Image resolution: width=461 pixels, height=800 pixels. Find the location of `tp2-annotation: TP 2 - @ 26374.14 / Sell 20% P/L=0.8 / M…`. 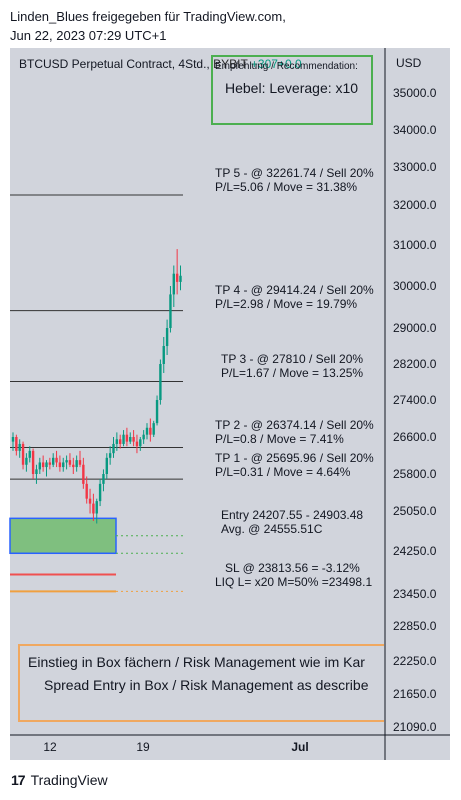

tp2-annotation: TP 2 - @ 26374.14 / Sell 20% P/L=0.8 / M… is located at coordinates (294, 432).